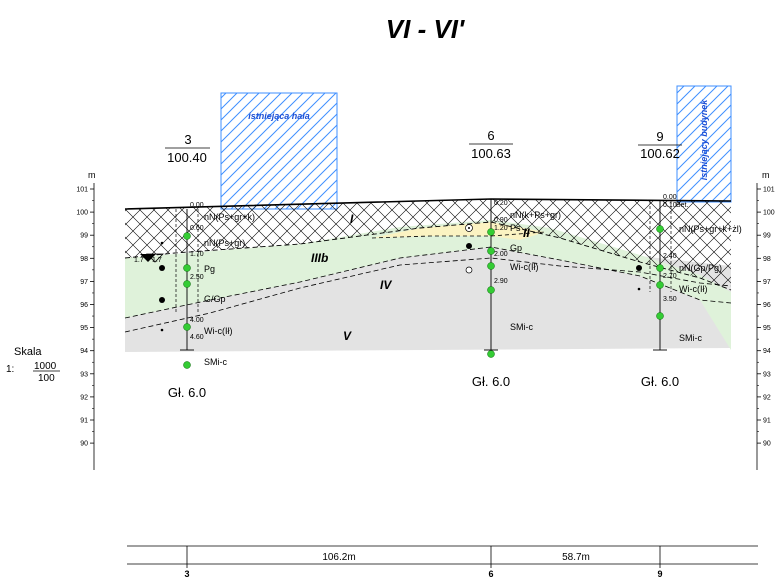  What do you see at coordinates (501, 228) in the screenshot?
I see `svg-text: 1.20` at bounding box center [501, 228].